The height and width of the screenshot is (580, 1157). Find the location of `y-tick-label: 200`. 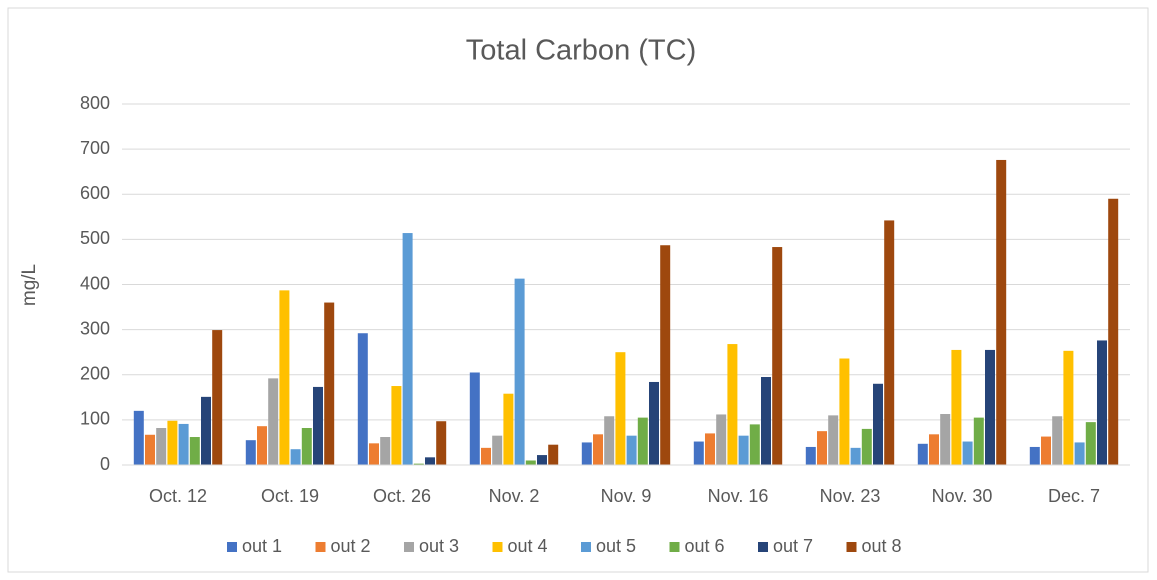

y-tick-label: 200 is located at coordinates (95, 374).